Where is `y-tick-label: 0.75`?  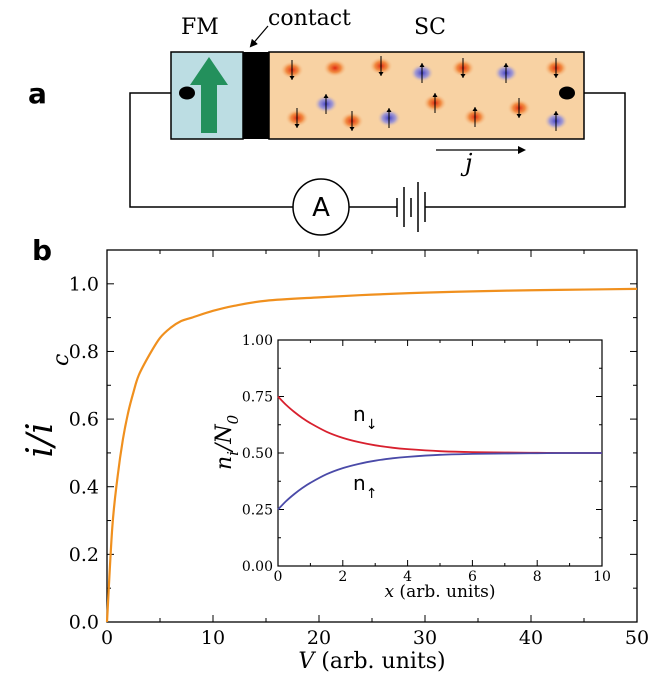
y-tick-label: 0.75 is located at coordinates (257, 397).